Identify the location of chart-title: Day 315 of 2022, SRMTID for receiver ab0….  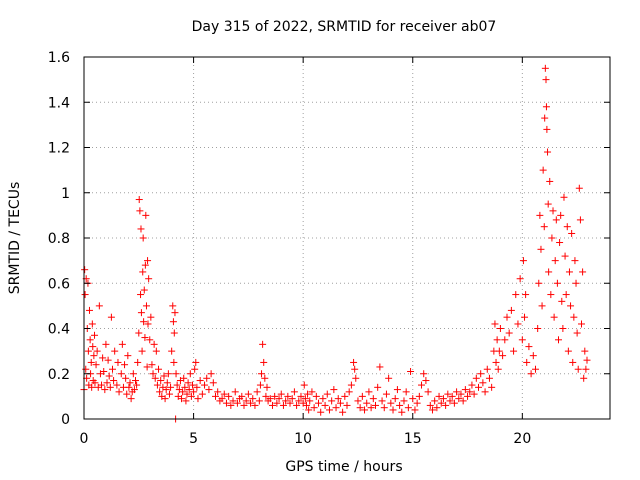
(344, 27).